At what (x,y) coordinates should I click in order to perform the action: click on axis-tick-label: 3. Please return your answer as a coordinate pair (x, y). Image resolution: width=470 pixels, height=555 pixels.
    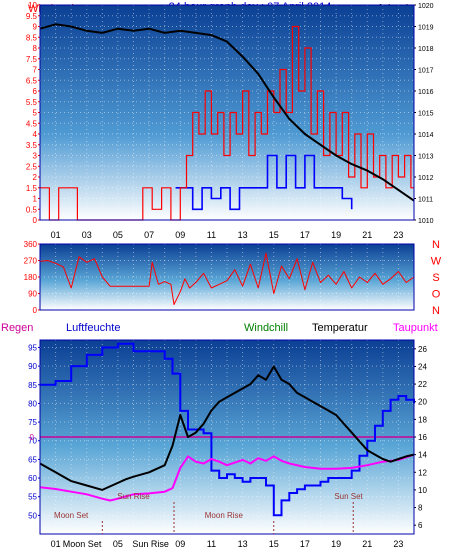
    Looking at the image, I should click on (35, 156).